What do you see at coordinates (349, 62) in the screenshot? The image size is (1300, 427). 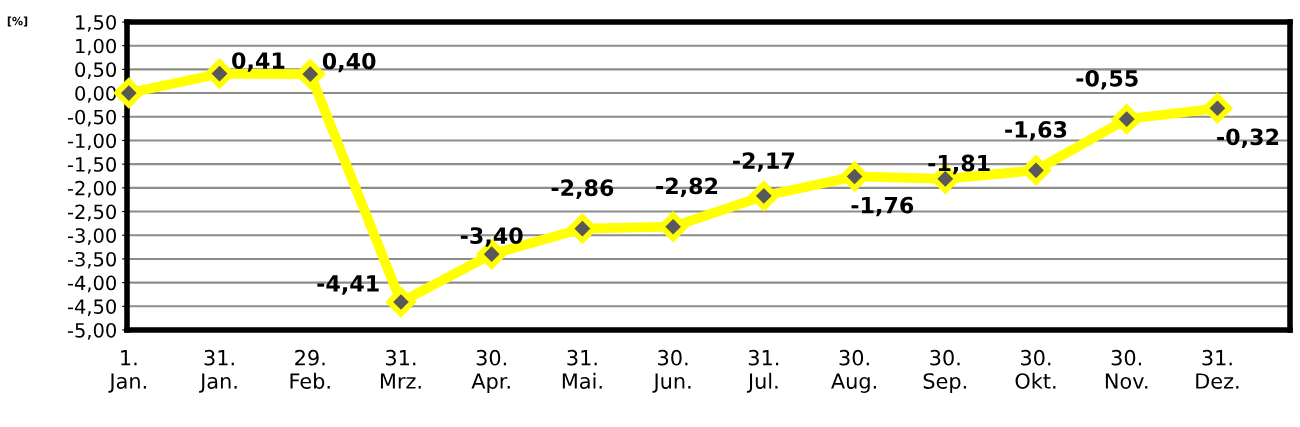 I see `data-label: 0,40` at bounding box center [349, 62].